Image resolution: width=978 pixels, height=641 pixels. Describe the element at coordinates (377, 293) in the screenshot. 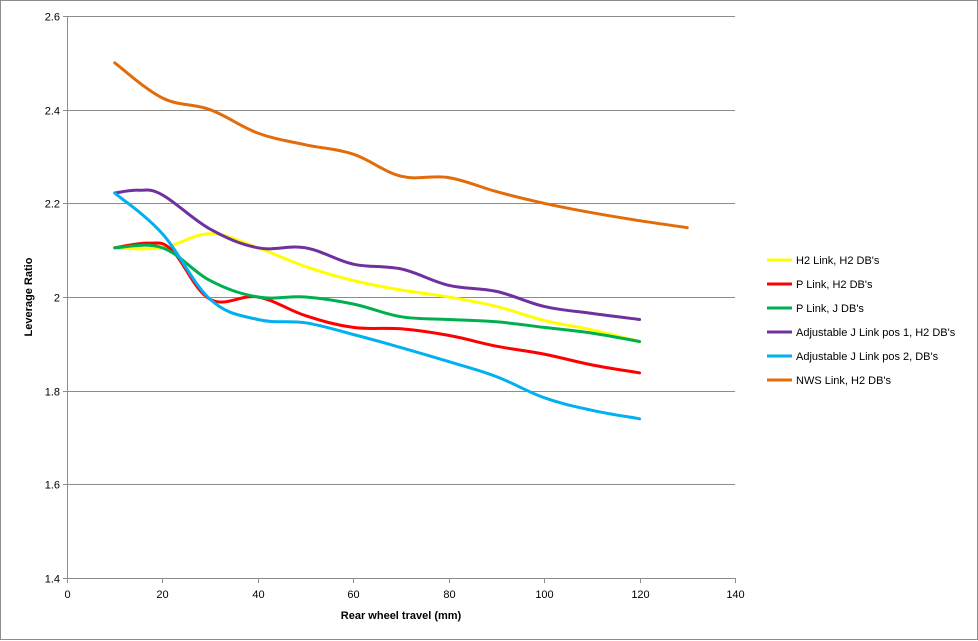

I see `series-line-p-link-j-db-s` at that location.